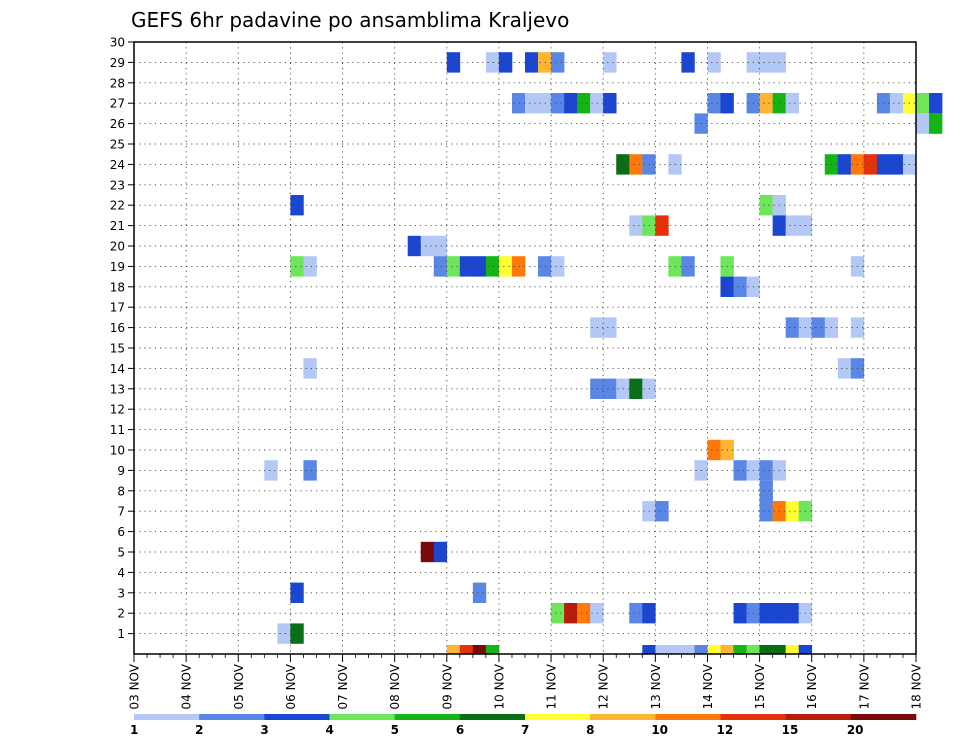  I want to click on color-legend: 1 2 3 4 5 6 7 8 10 12 15 20, so click(523, 725).